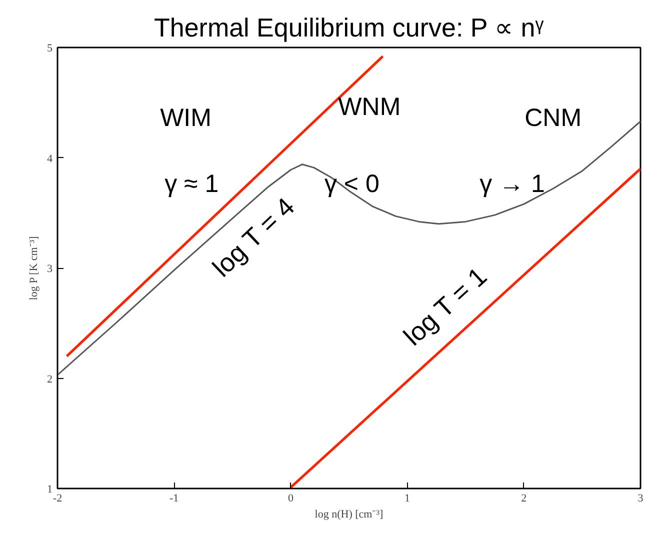 The width and height of the screenshot is (656, 540). What do you see at coordinates (407, 498) in the screenshot?
I see `x-tick-label: 1` at bounding box center [407, 498].